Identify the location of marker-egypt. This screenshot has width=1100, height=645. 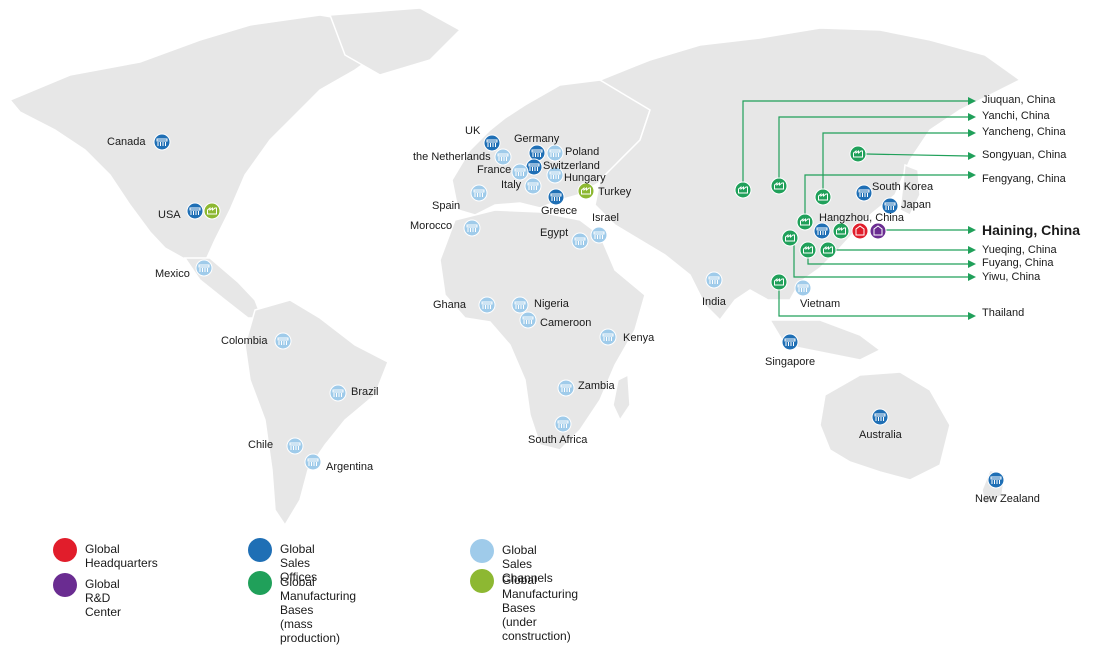
(580, 241).